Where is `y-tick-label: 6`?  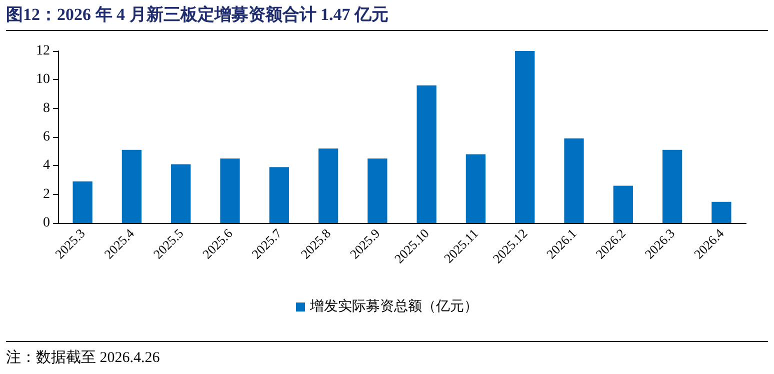 y-tick-label: 6 is located at coordinates (46, 137).